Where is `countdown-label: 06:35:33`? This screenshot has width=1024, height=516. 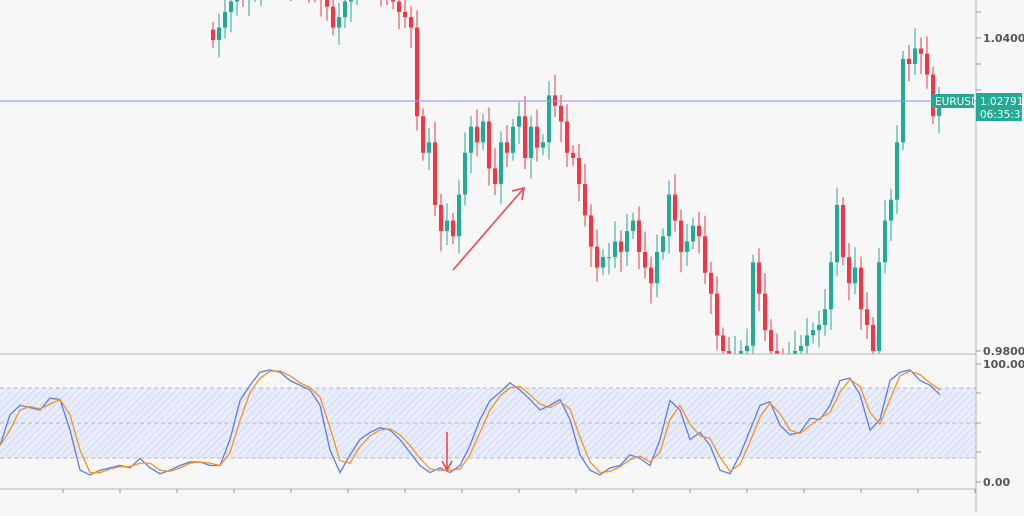 countdown-label: 06:35:33 is located at coordinates (1002, 115).